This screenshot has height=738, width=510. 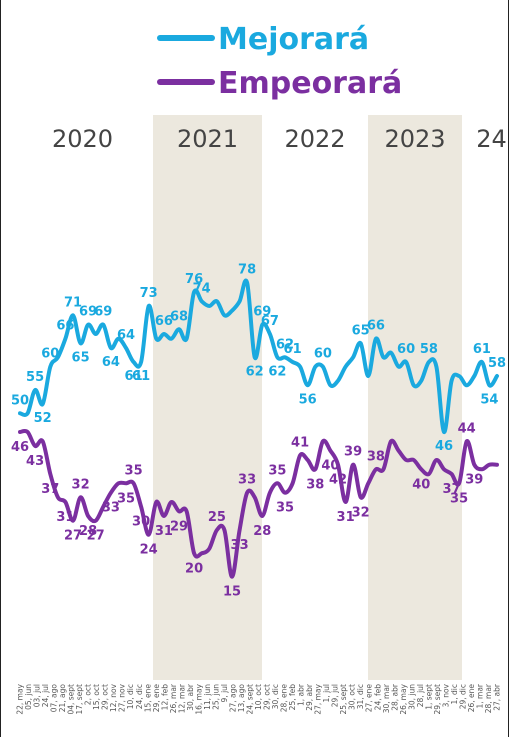 I want to click on x-tick-label-52: 29, dic, so click(x=462, y=696).